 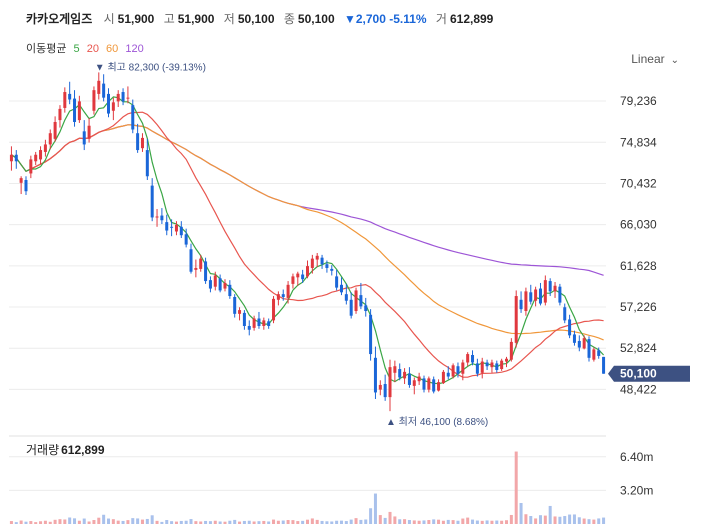 What do you see at coordinates (229, 19) in the screenshot?
I see `low-label: 저` at bounding box center [229, 19].